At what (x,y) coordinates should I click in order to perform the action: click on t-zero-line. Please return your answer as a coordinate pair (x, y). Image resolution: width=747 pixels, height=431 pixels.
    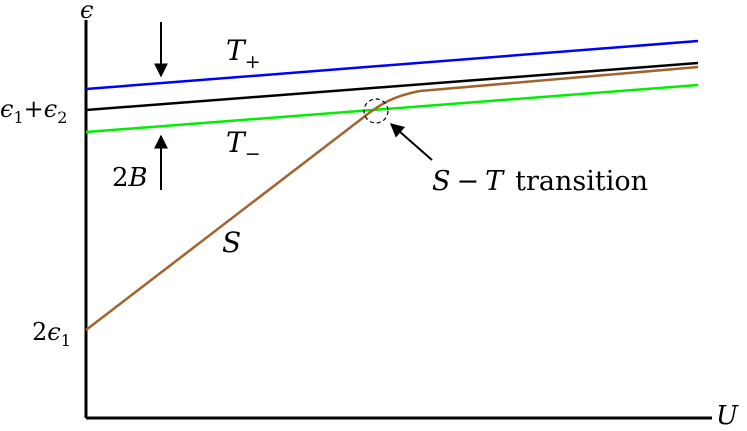
    Looking at the image, I should click on (392, 86).